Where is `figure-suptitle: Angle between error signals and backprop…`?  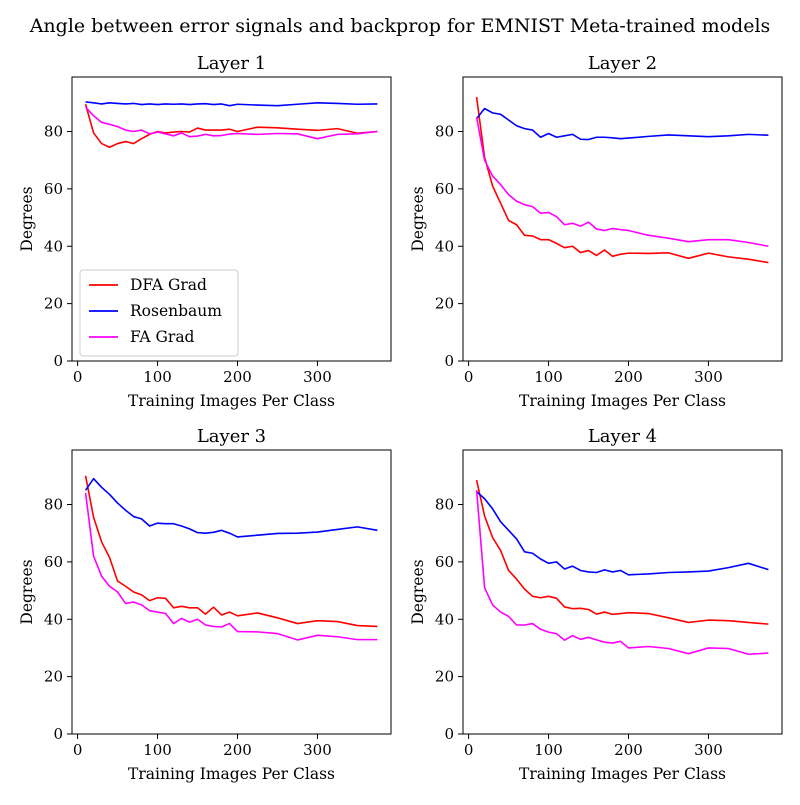 figure-suptitle: Angle between error signals and backprop… is located at coordinates (400, 26).